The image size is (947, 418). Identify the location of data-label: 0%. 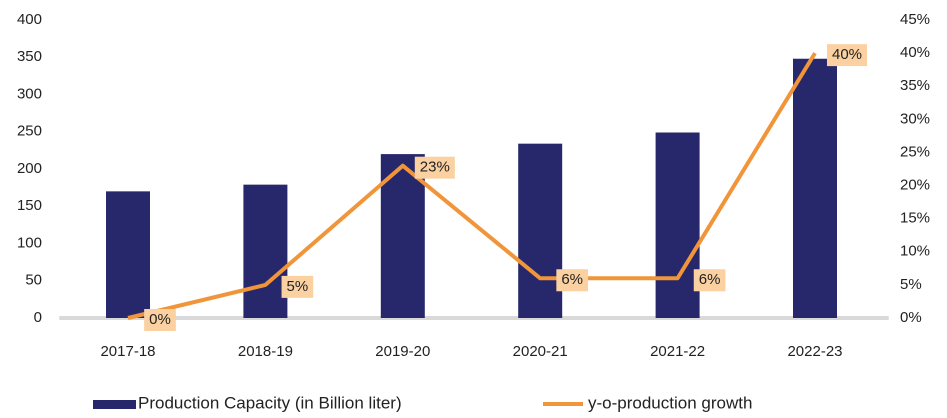
(160, 320).